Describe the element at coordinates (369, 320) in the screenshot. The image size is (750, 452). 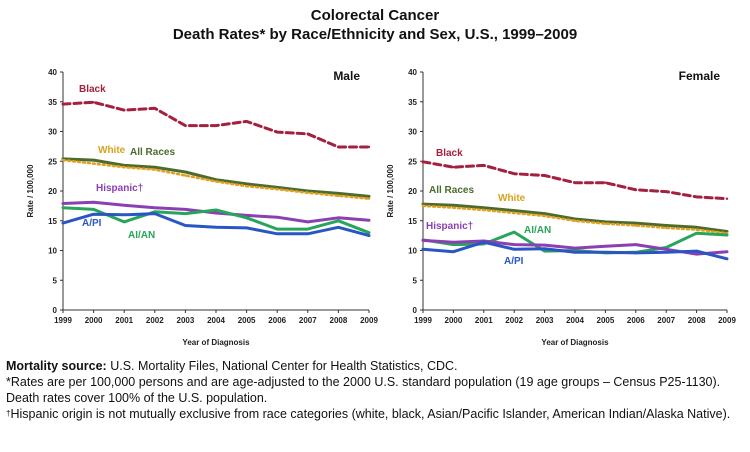
I see `x-tick-label: 2009` at that location.